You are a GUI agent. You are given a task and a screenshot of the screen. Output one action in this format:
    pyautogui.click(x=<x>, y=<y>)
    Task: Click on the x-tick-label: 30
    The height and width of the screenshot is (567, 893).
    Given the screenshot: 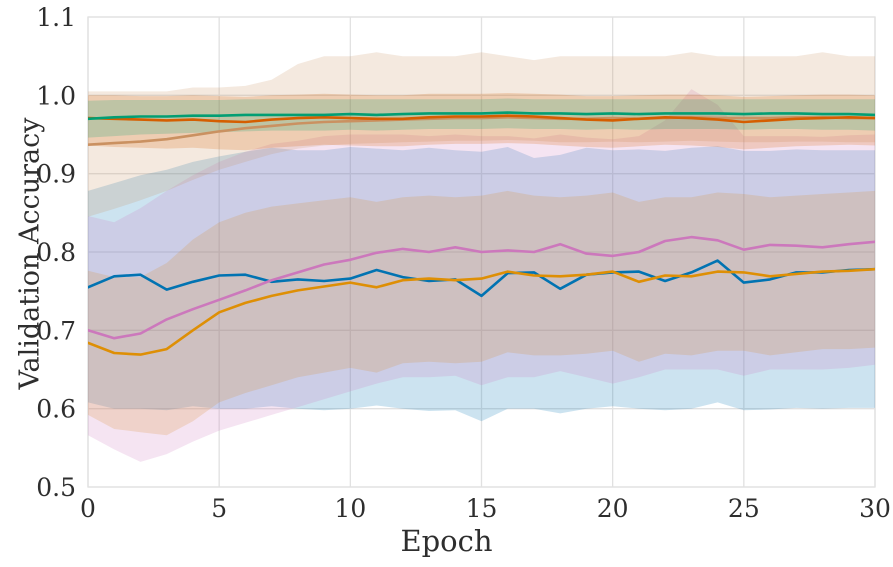 What is the action you would take?
    pyautogui.click(x=875, y=508)
    